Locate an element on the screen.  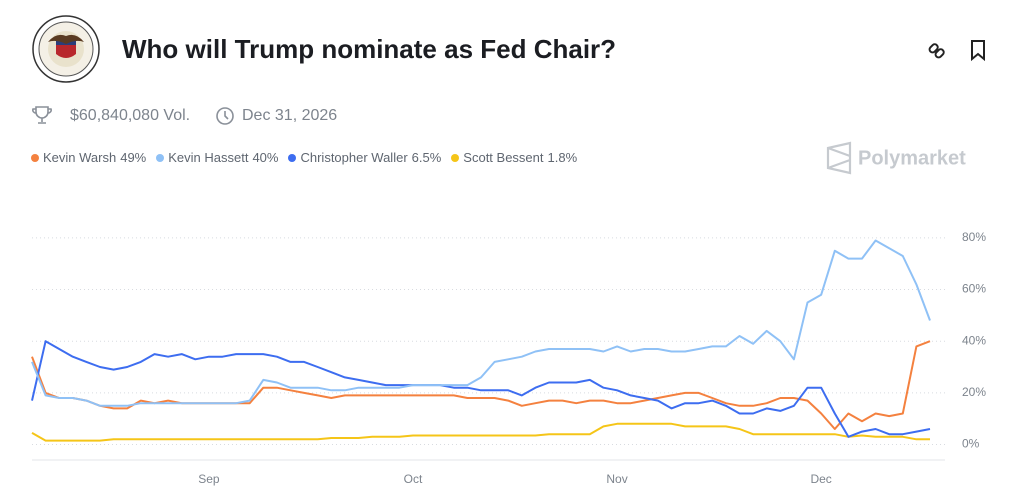
legend-name: Kevin Warsh is located at coordinates (80, 157).